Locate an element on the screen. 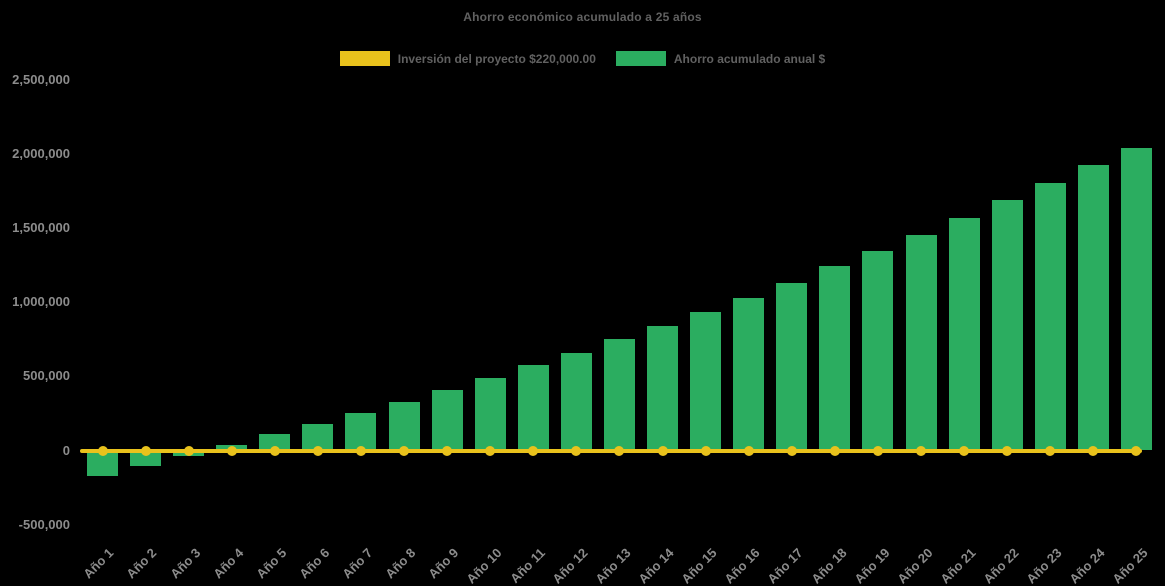 Image resolution: width=1165 pixels, height=586 pixels. investment-legend-swatch is located at coordinates (364, 58).